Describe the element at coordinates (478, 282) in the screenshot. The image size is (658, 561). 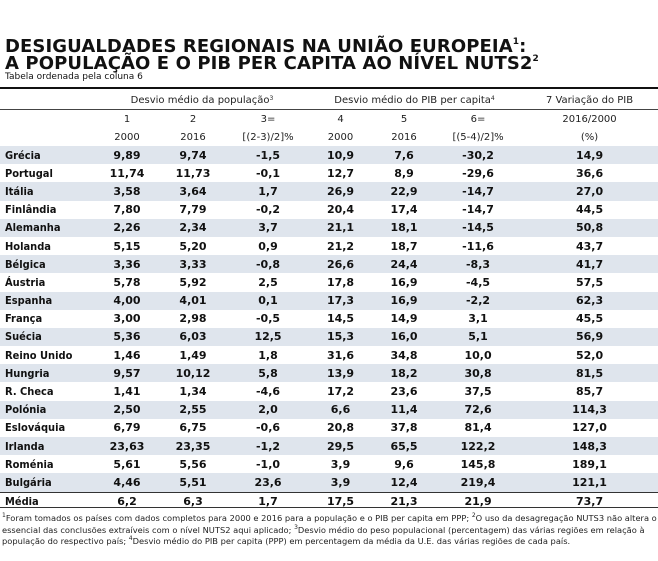
I see `value-cell: -4,5` at that location.